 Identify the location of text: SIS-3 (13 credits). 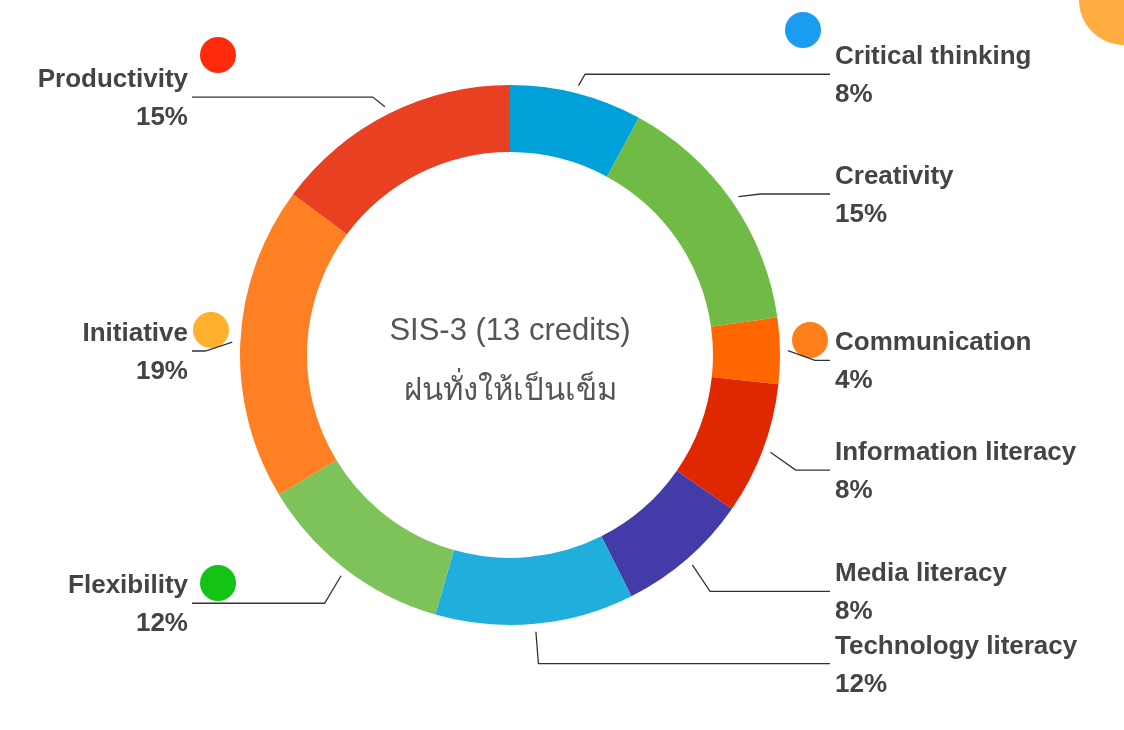
(510, 329).